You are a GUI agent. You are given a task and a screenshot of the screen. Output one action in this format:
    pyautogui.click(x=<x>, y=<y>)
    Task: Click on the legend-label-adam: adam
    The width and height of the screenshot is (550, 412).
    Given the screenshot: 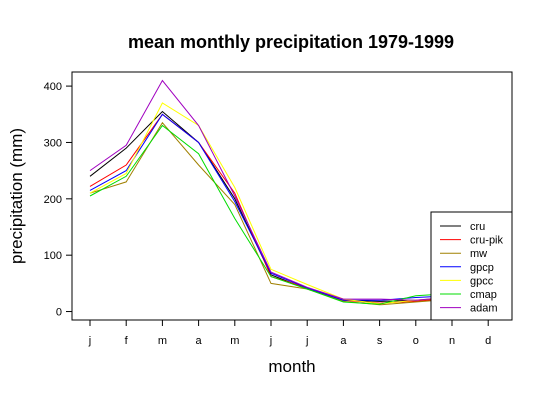 What is the action you would take?
    pyautogui.click(x=484, y=309)
    